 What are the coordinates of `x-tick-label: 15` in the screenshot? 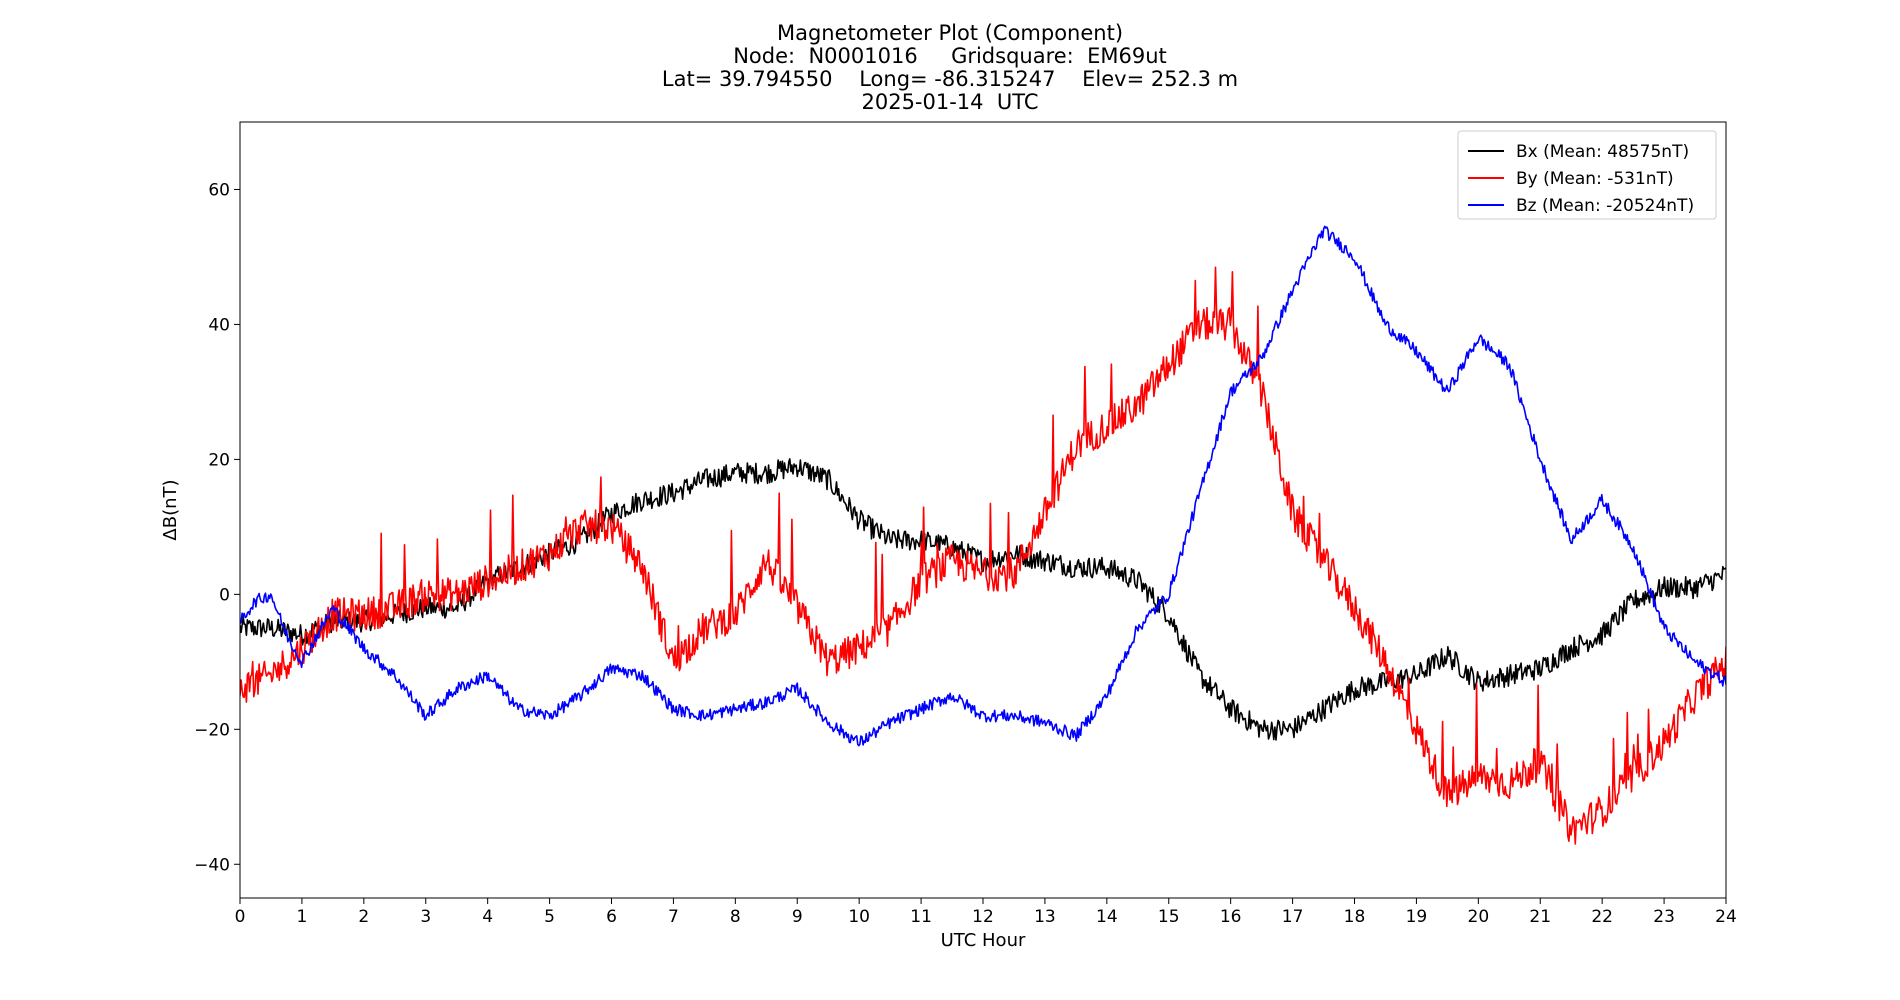 It's located at (1169, 917).